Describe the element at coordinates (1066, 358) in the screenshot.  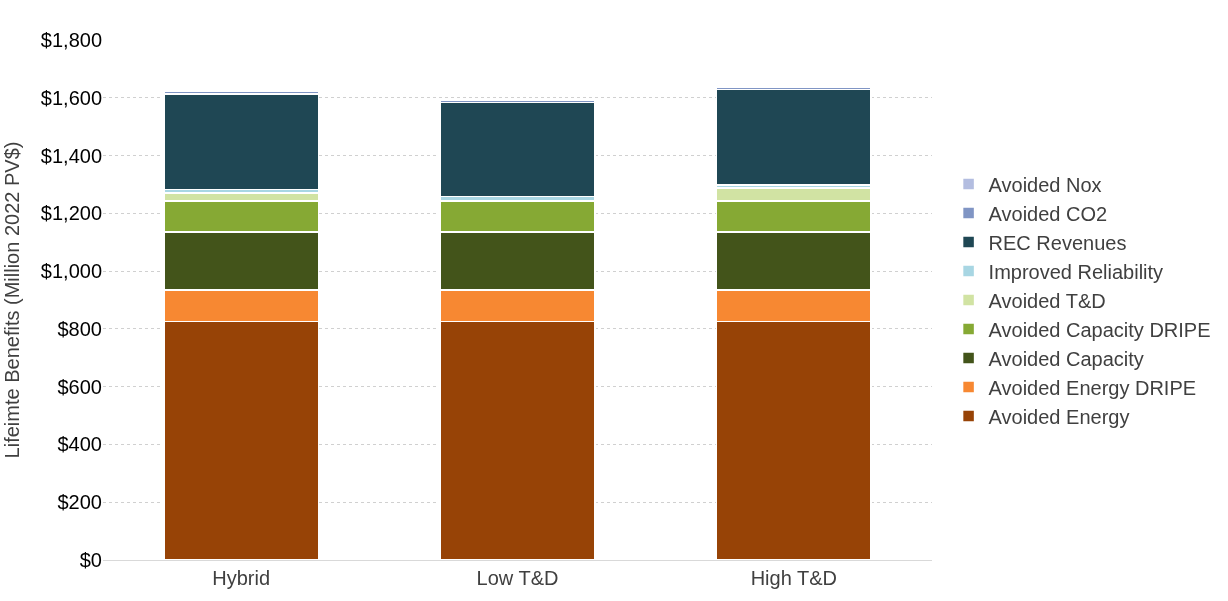
I see `legend-label: Avoided Capacity` at that location.